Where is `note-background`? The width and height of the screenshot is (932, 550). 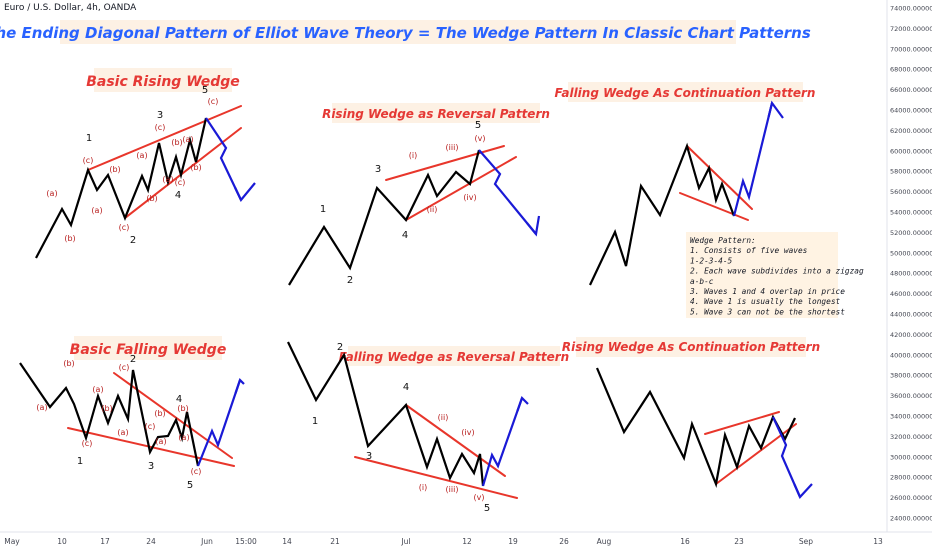 note-background is located at coordinates (762, 275).